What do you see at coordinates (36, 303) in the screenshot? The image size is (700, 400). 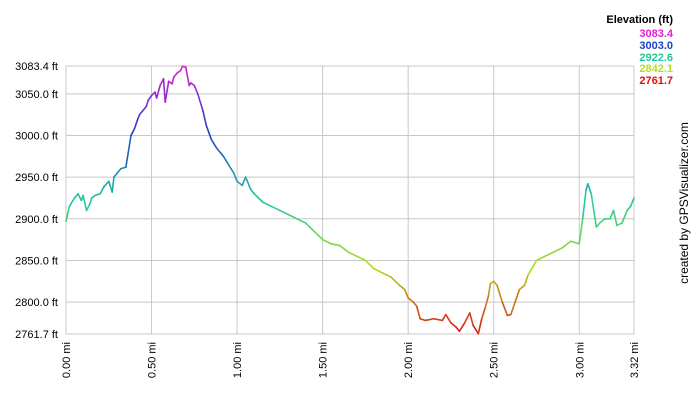 I see `y-tick-label: 2800.0 ft` at bounding box center [36, 303].